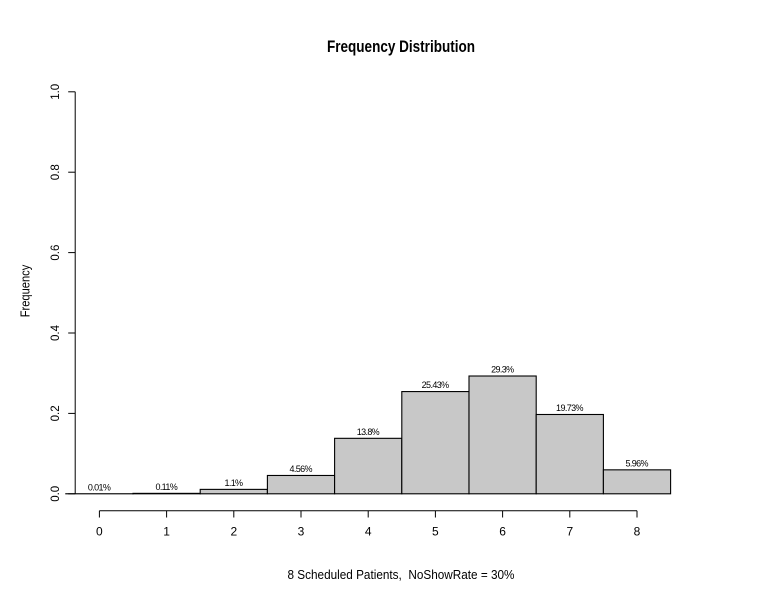 The height and width of the screenshot is (600, 776). I want to click on svg-text: 3, so click(301, 532).